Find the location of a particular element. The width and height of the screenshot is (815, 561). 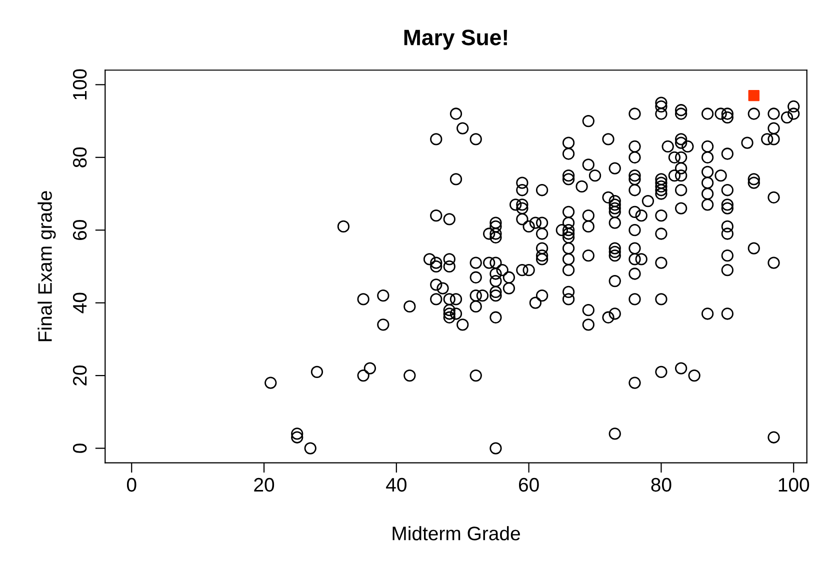

chart-title: Mary Sue! is located at coordinates (455, 40).